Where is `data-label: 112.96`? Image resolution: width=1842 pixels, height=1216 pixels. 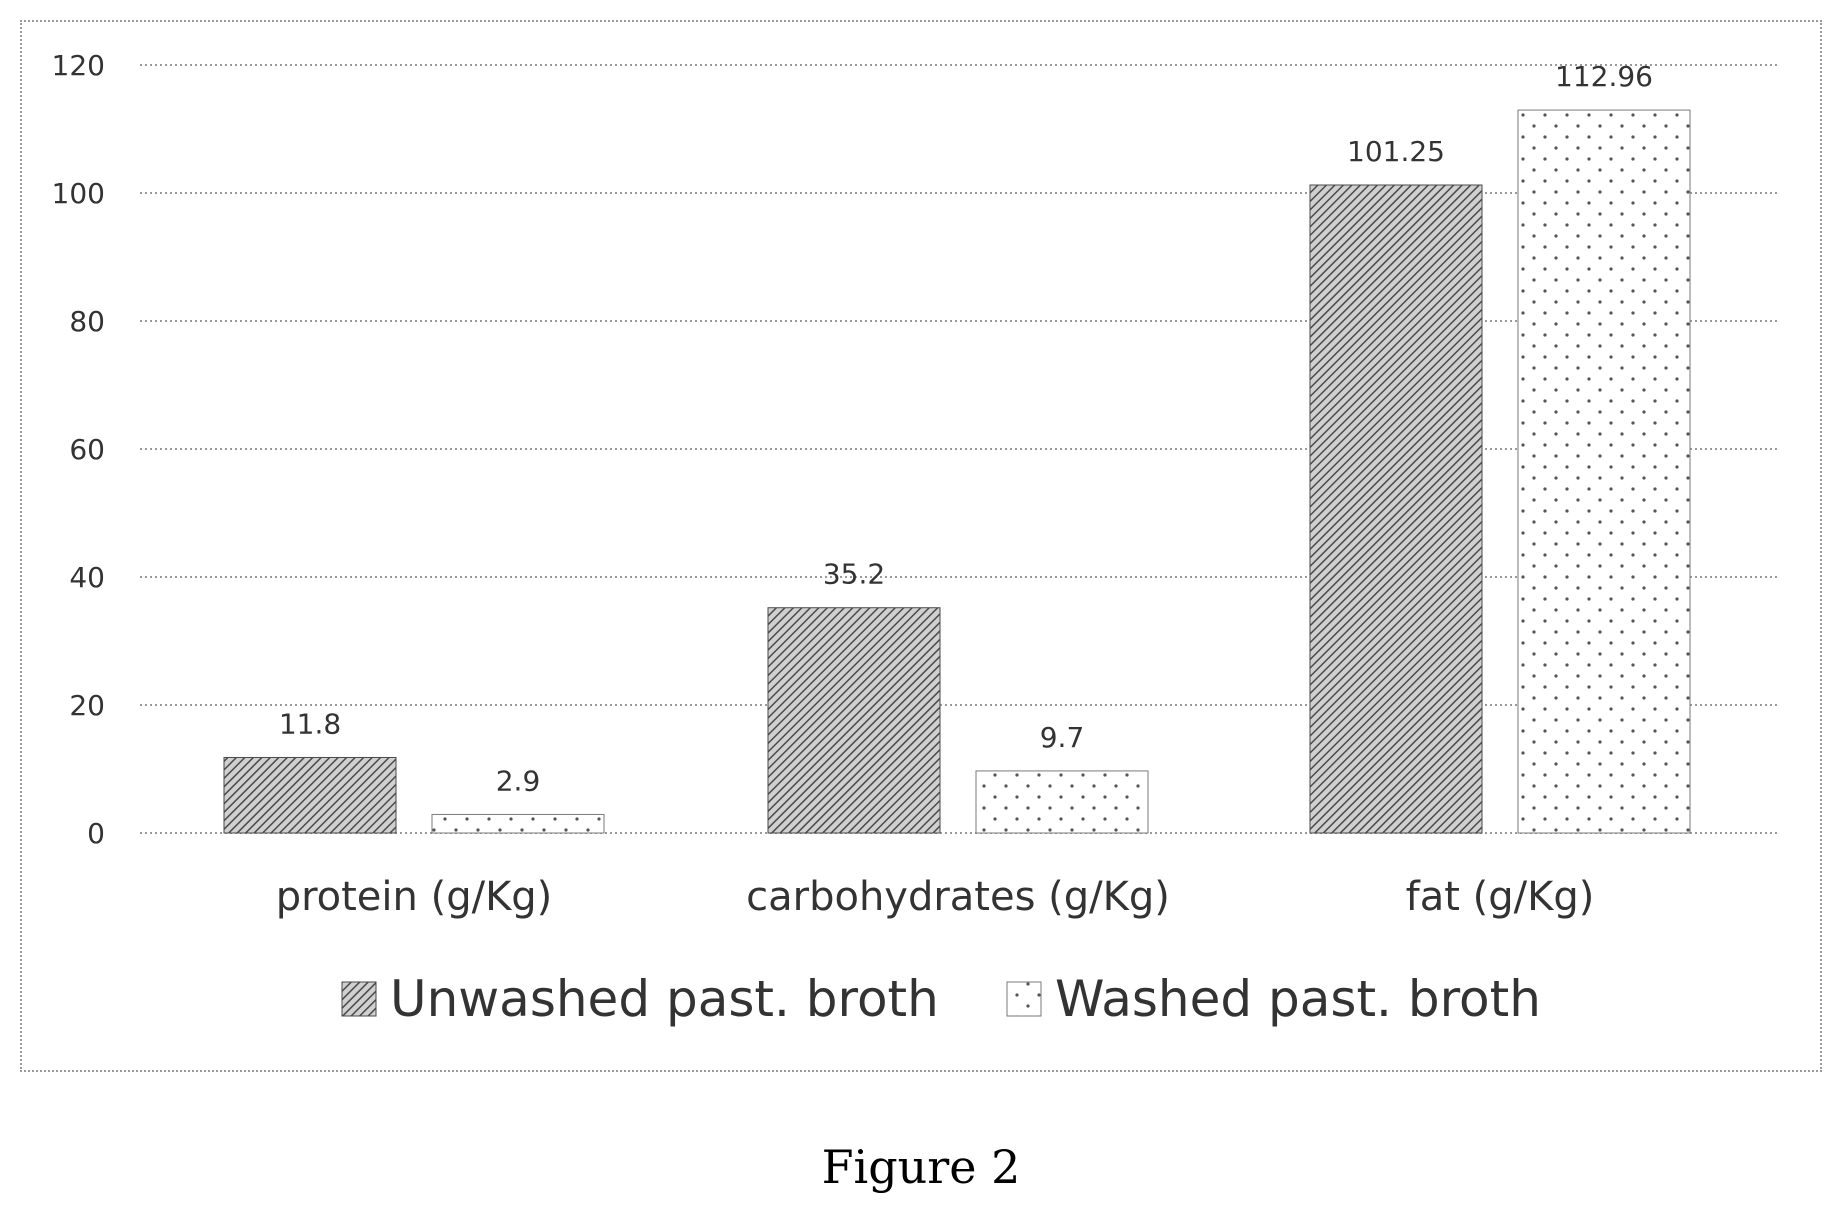
data-label: 112.96 is located at coordinates (1604, 76).